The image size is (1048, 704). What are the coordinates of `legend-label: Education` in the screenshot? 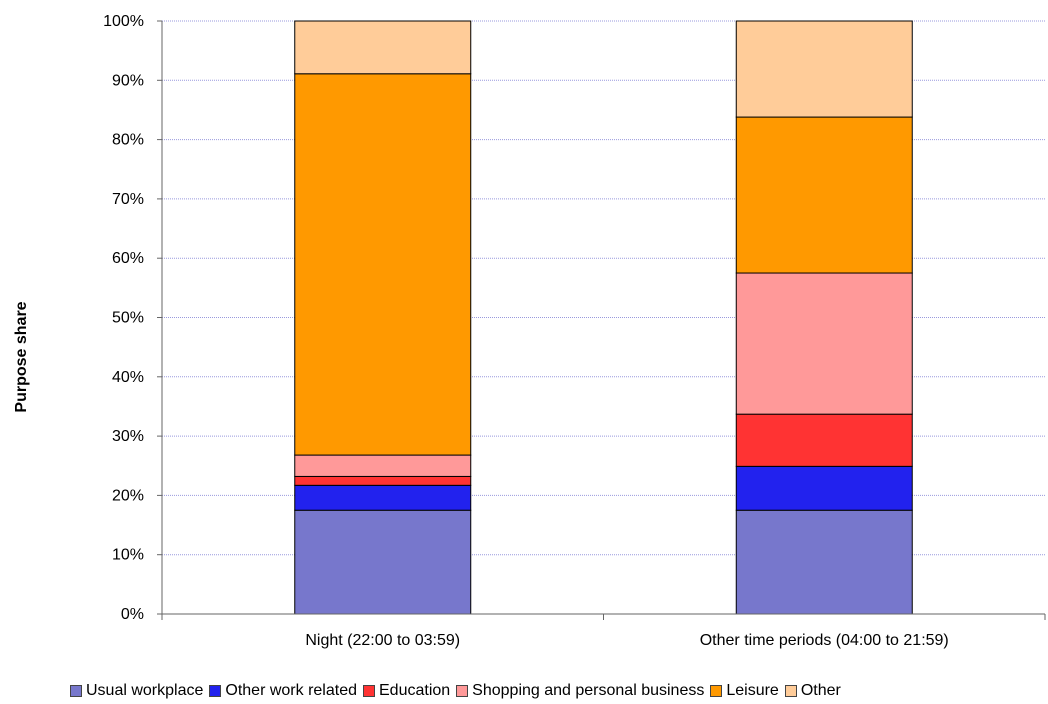 It's located at (415, 690).